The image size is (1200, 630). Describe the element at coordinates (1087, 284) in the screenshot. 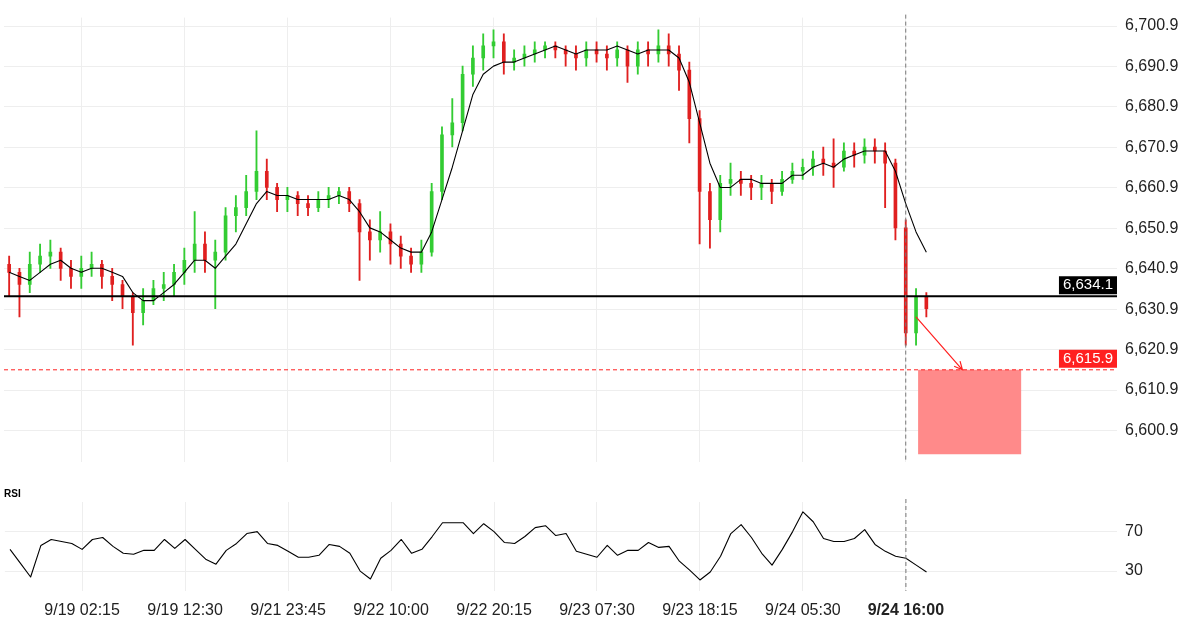

I see `ref-line-label: 6,634.1` at that location.